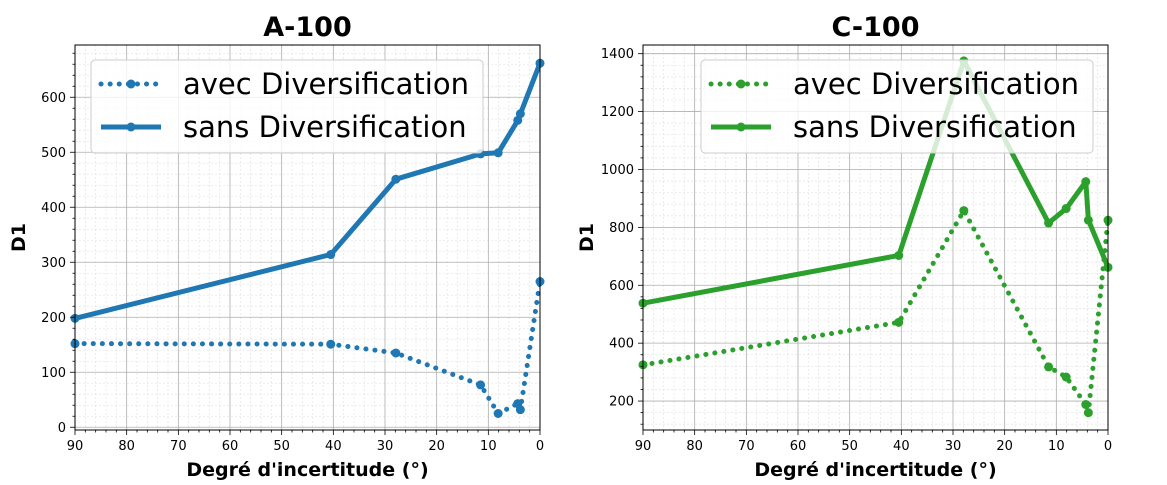 This screenshot has height=485, width=1167. I want to click on y-tick-label: 800, so click(621, 228).